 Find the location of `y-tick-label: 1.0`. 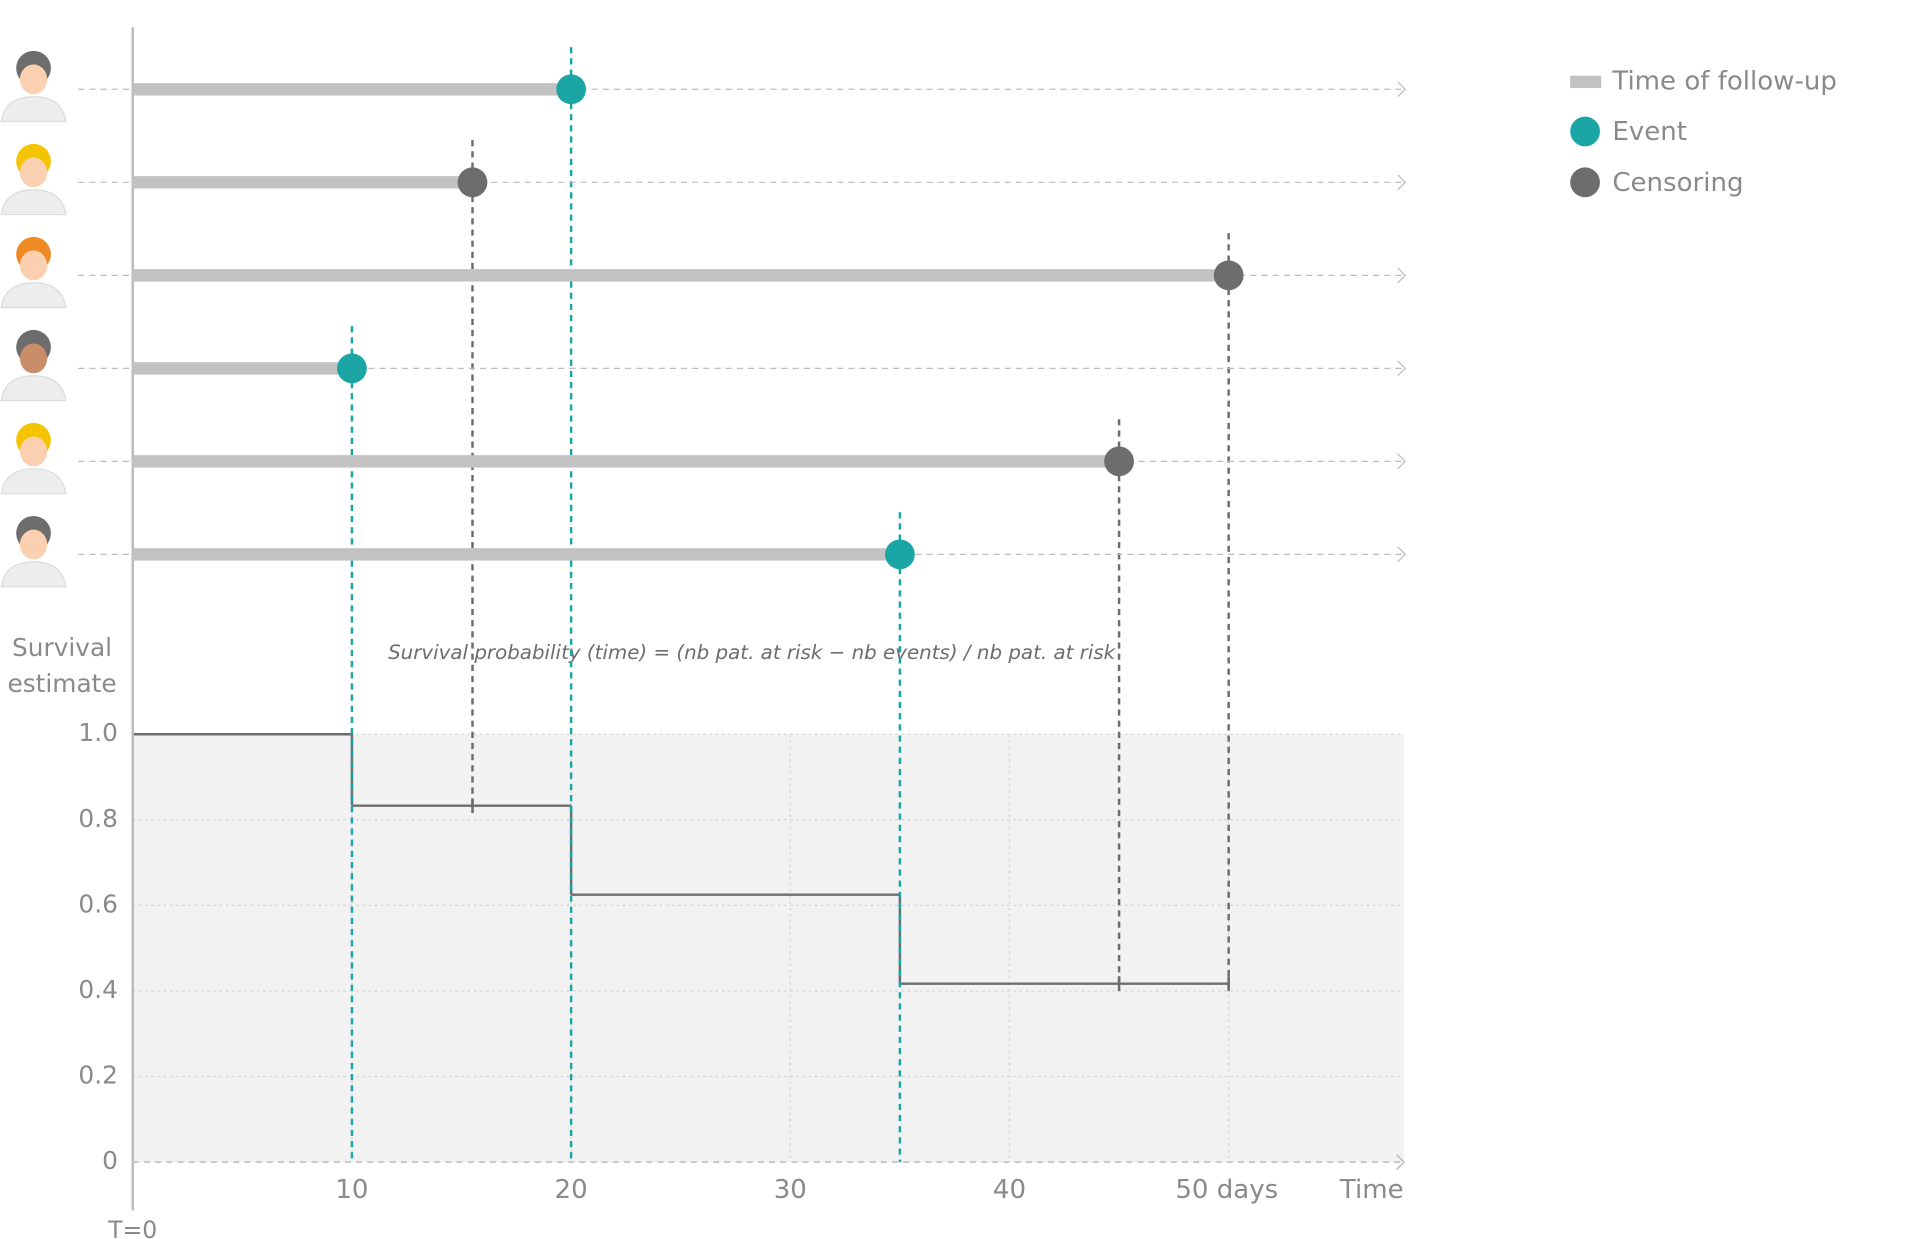

y-tick-label: 1.0 is located at coordinates (97, 732).